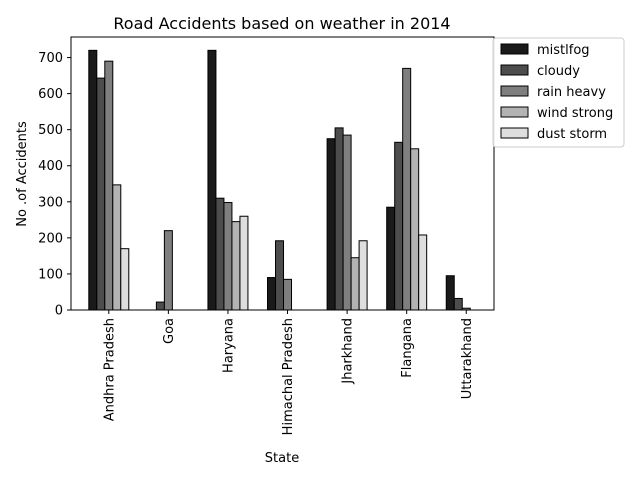  Describe the element at coordinates (109, 369) in the screenshot. I see `x-tick-label: Andhra Pradesh` at that location.